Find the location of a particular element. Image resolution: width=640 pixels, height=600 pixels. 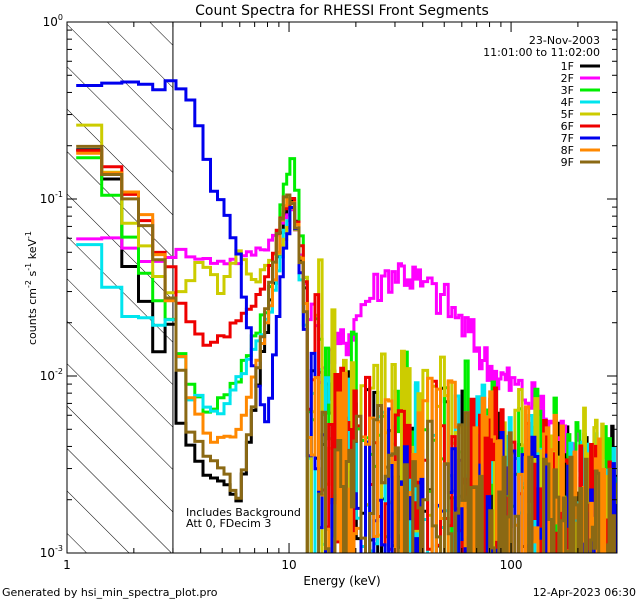

time-range-label: 11:01:00 to 11:02:00 is located at coordinates (541, 52).